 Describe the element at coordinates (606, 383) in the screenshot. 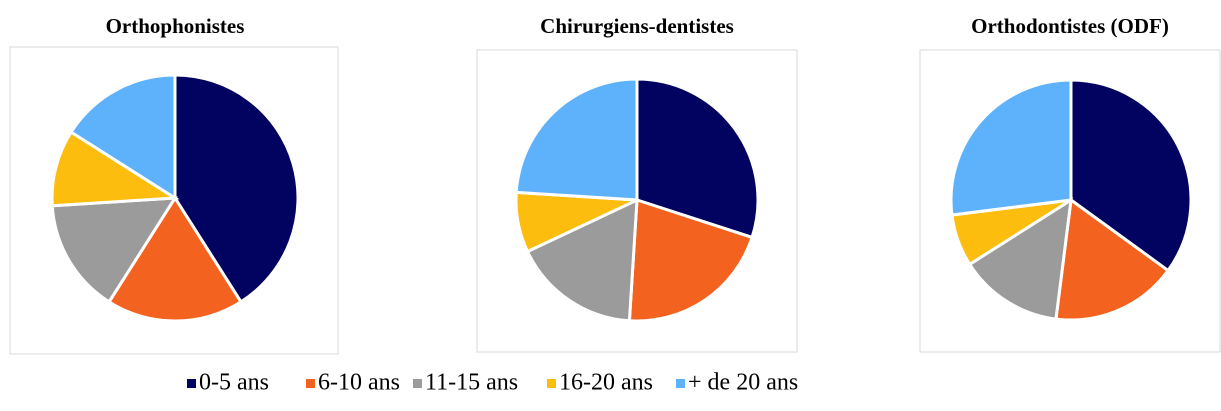

I see `legend-label: 16-20 ans` at that location.